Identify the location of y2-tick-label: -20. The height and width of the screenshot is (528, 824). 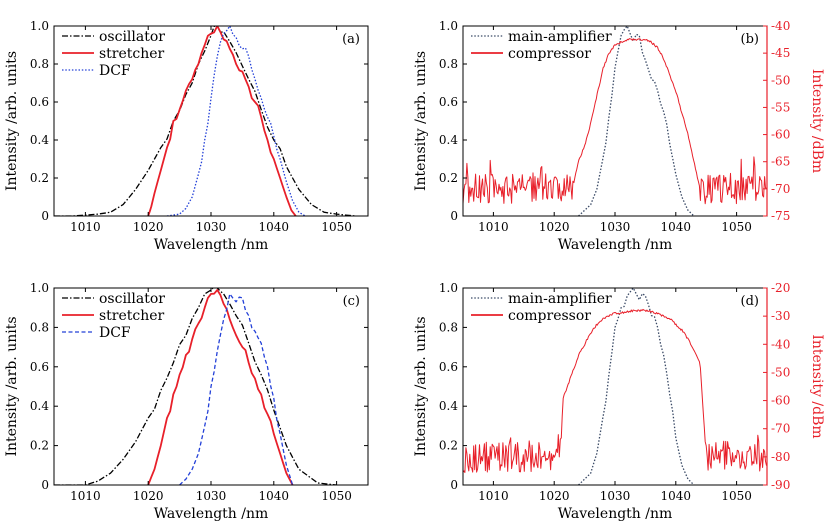
(780, 288).